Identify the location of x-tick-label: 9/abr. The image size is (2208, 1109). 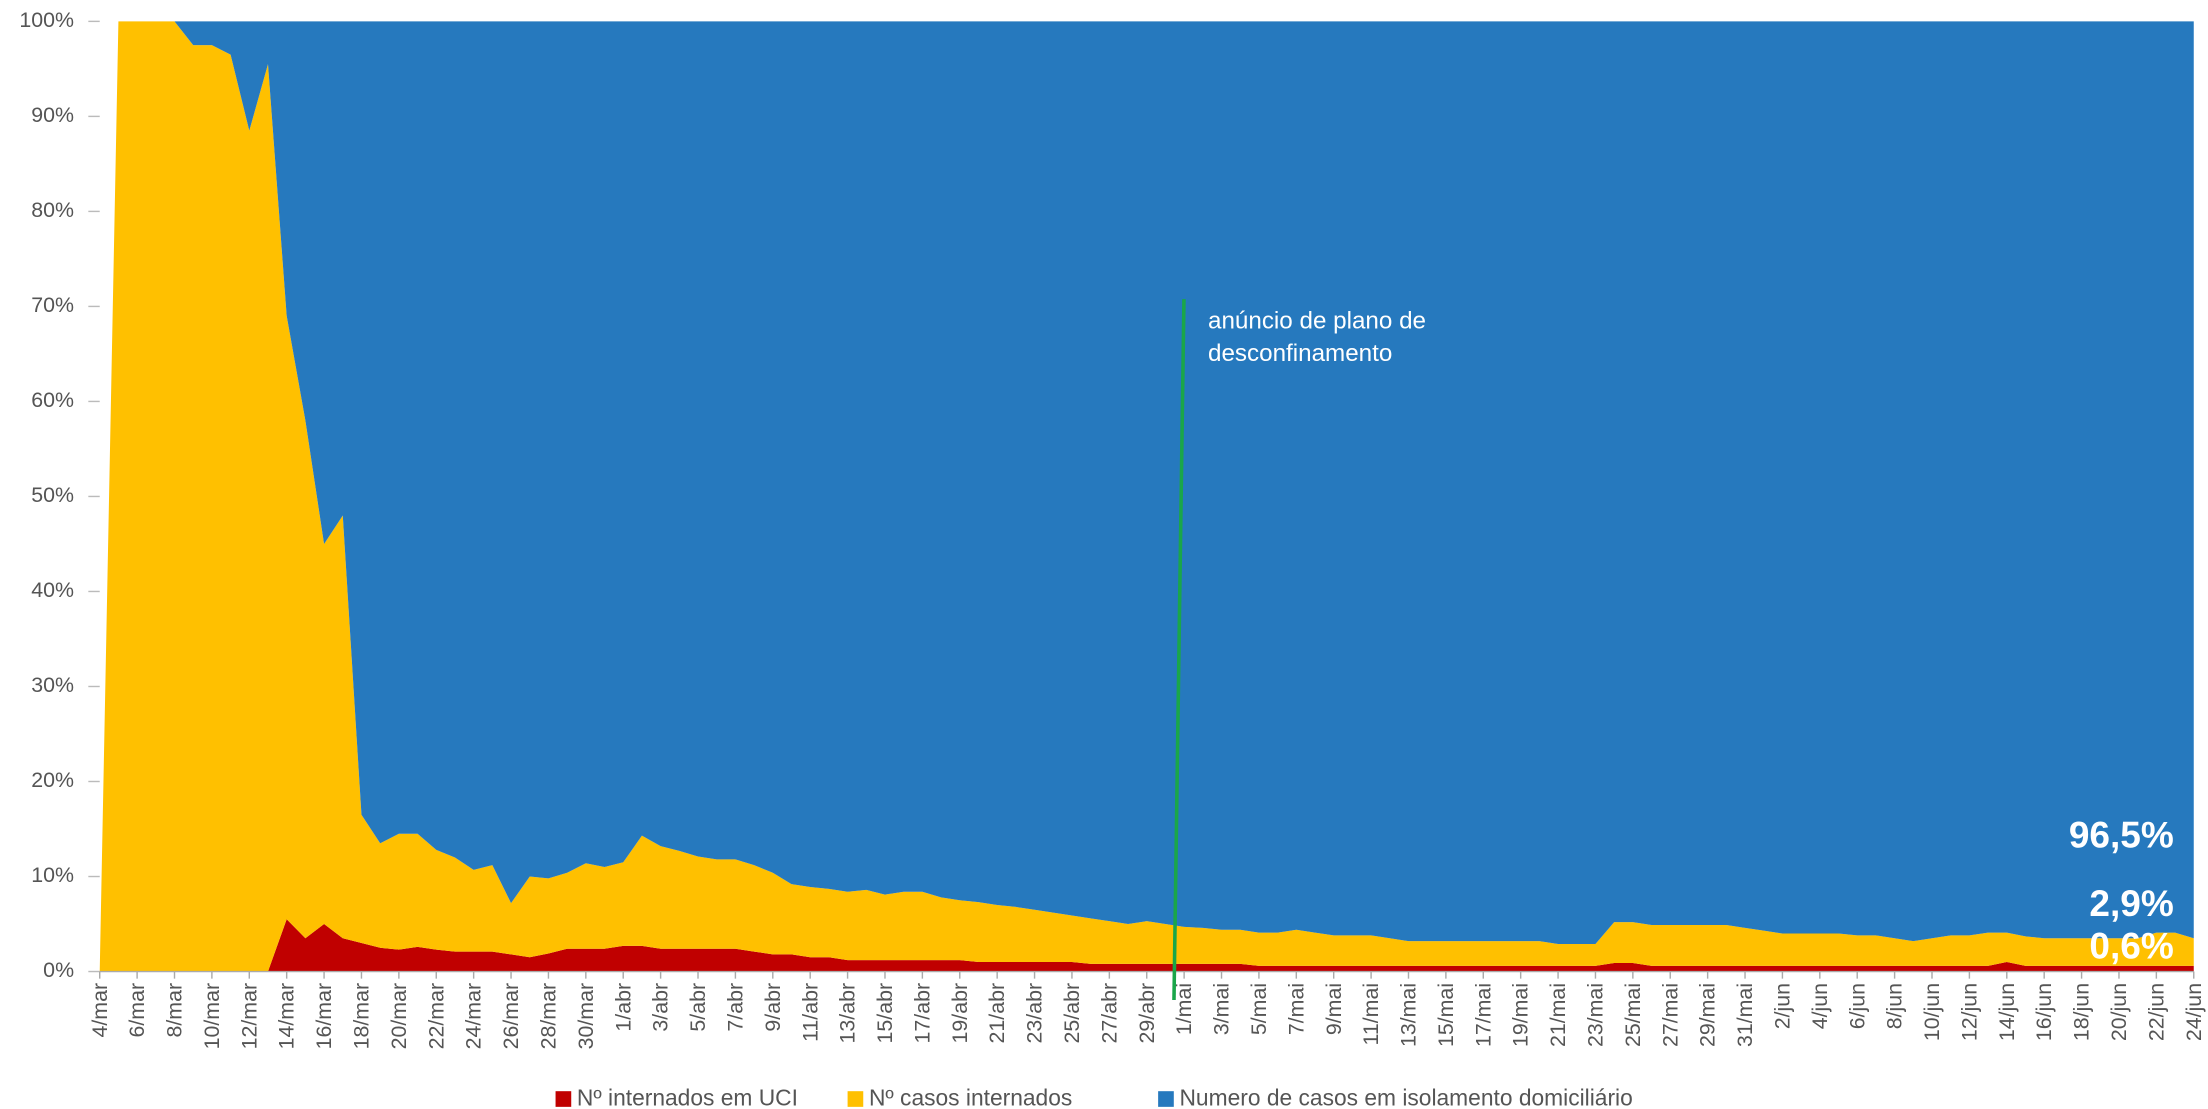
(773, 1007).